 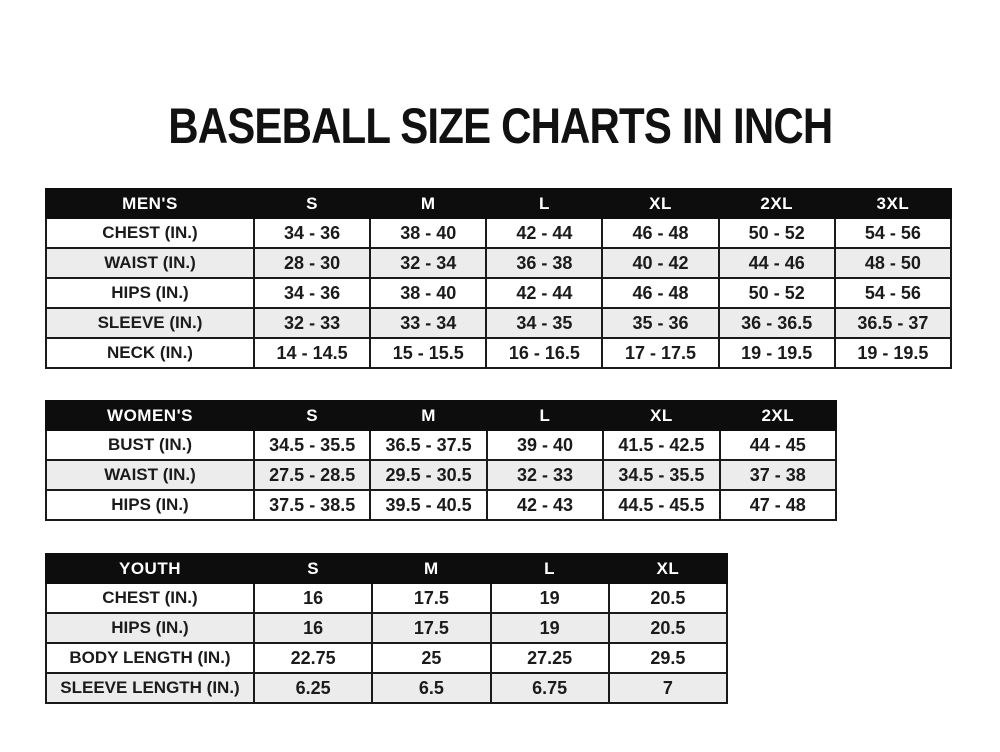 I want to click on row-label: SLEEVE LENGTH (IN.), so click(x=150, y=688).